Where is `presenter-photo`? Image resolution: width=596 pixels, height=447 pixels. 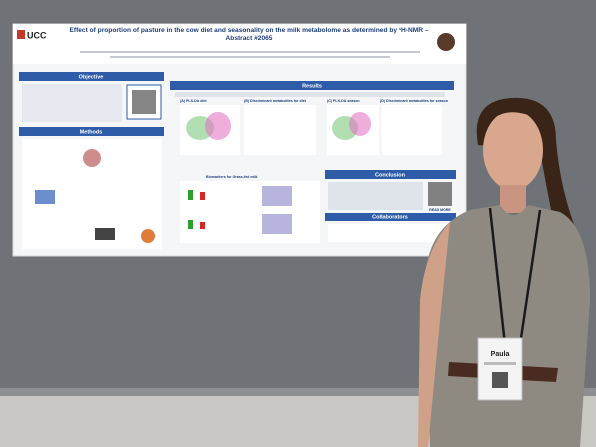 presenter-photo is located at coordinates (446, 42).